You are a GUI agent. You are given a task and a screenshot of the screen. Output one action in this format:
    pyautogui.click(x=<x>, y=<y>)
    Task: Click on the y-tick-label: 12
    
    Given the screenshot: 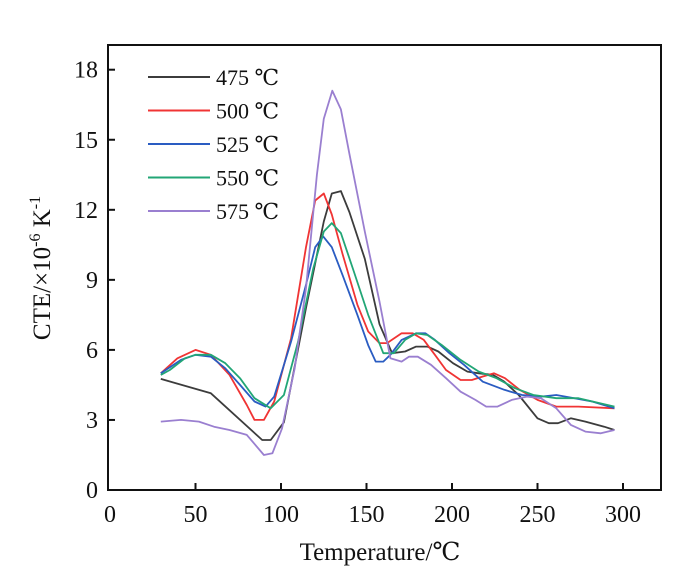 What is the action you would take?
    pyautogui.click(x=86, y=211)
    